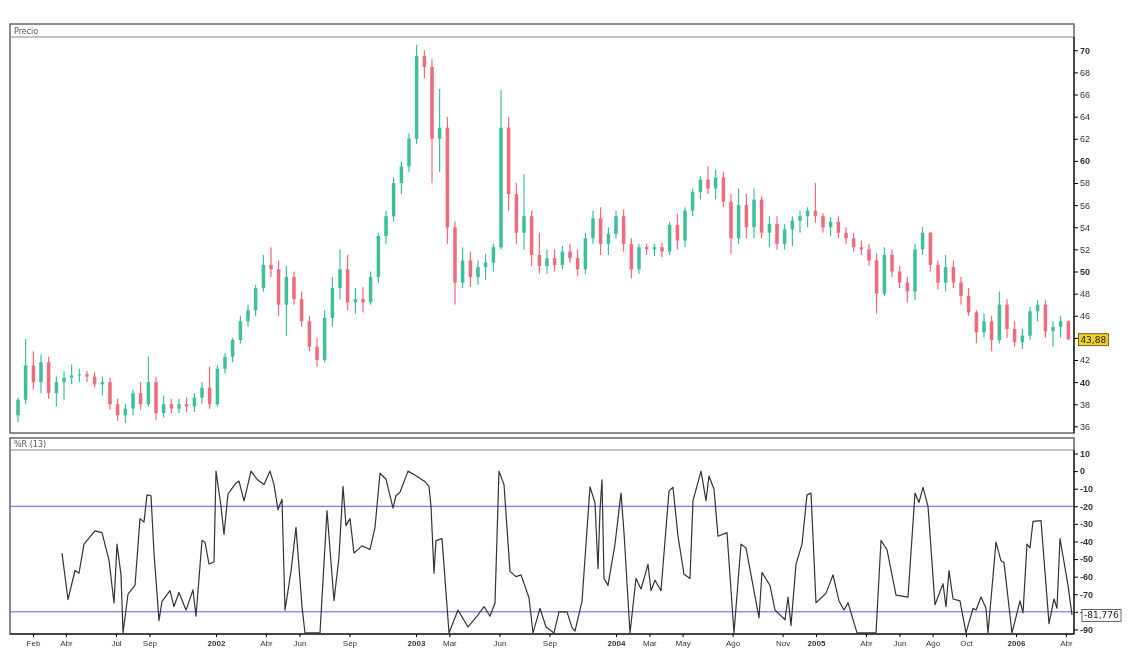  I want to click on x-tick-label: Jul, so click(116, 643).